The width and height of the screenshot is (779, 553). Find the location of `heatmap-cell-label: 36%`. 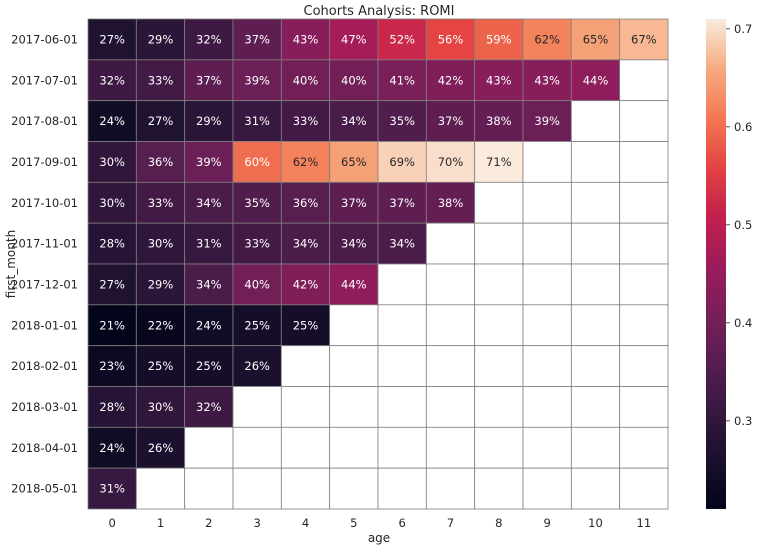

heatmap-cell-label: 36% is located at coordinates (306, 203).